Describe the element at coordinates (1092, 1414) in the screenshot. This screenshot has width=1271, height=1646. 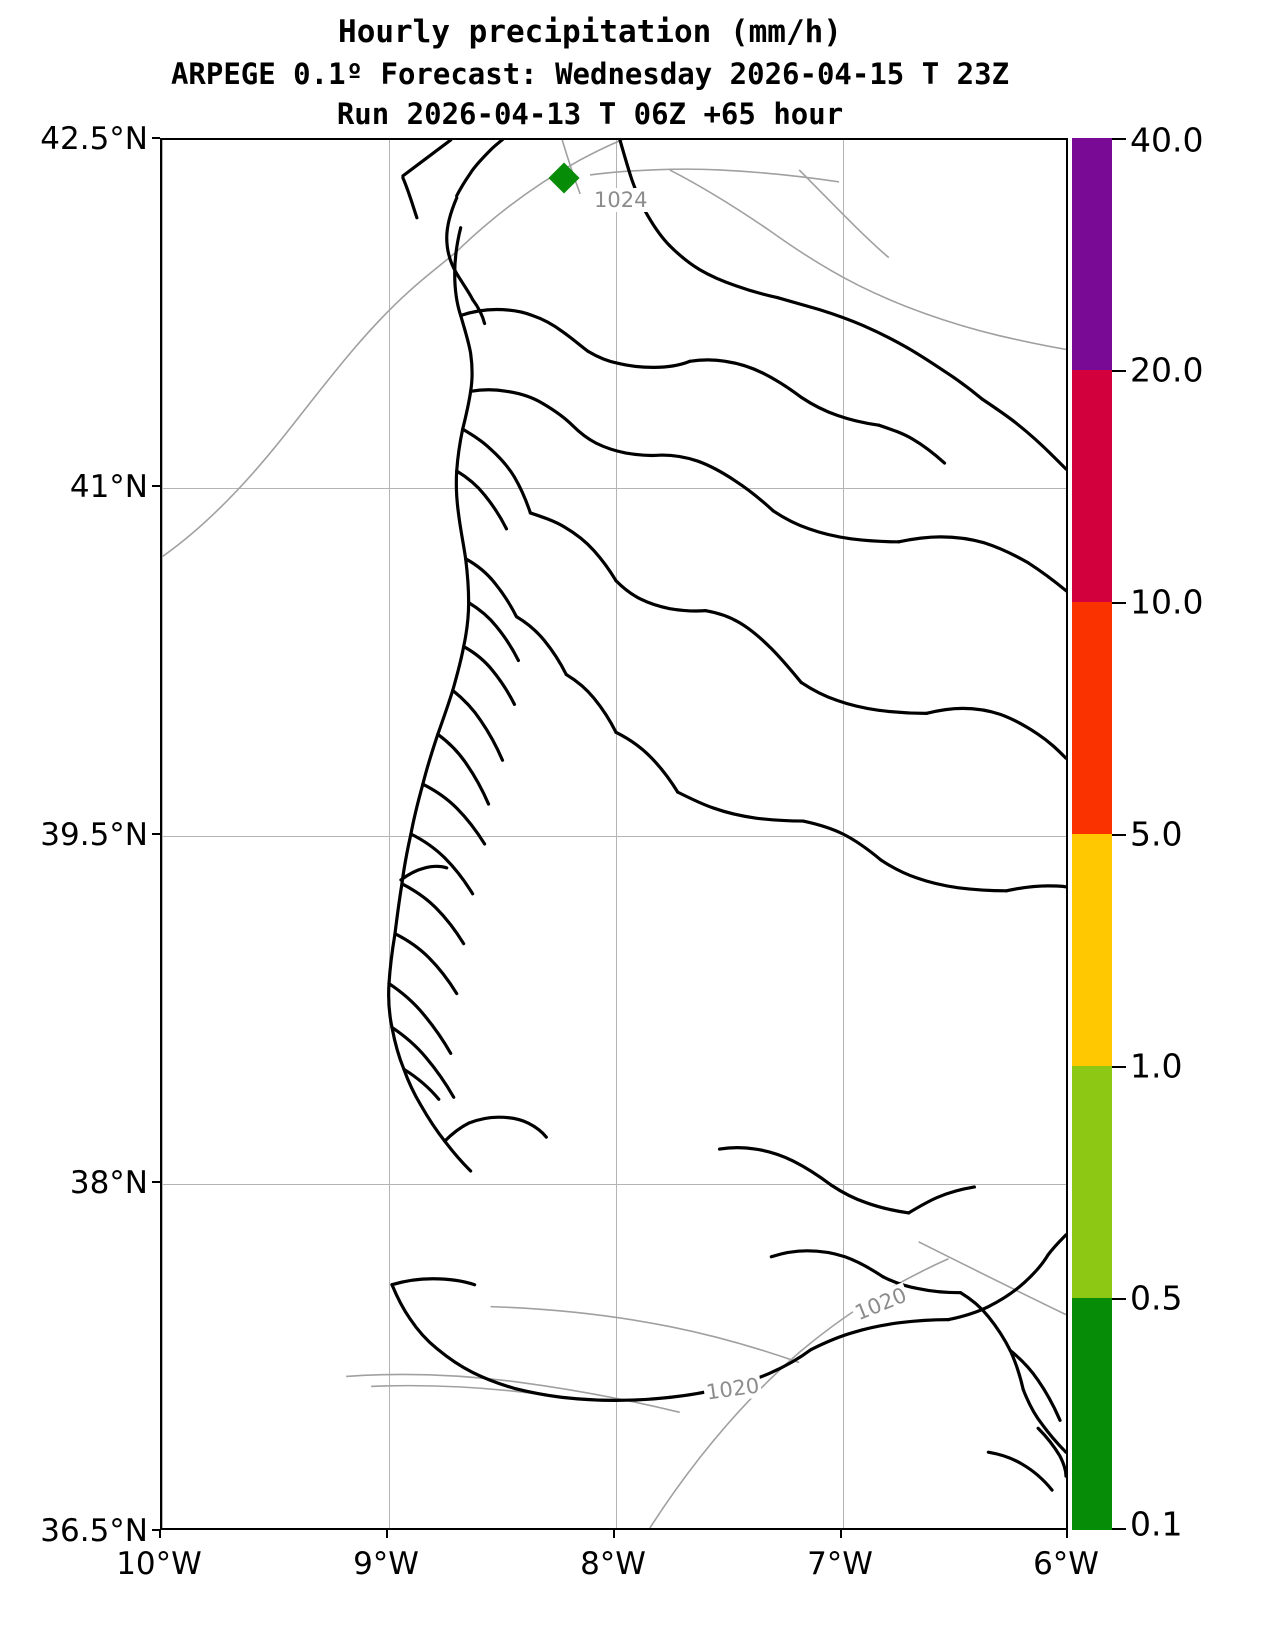
I see `colorbar-band-0.1-0.5` at that location.